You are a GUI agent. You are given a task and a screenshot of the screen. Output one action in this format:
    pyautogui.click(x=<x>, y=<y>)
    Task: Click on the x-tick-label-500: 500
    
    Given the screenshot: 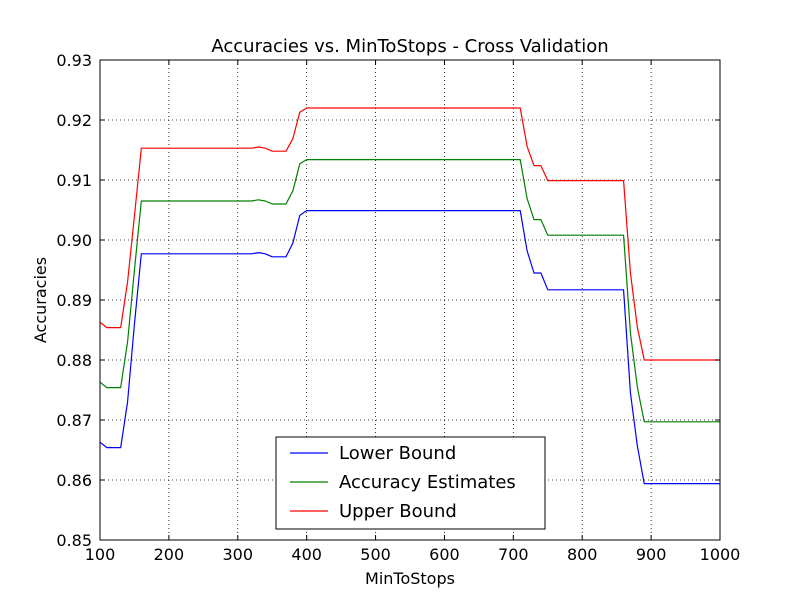 What is the action you would take?
    pyautogui.click(x=375, y=554)
    